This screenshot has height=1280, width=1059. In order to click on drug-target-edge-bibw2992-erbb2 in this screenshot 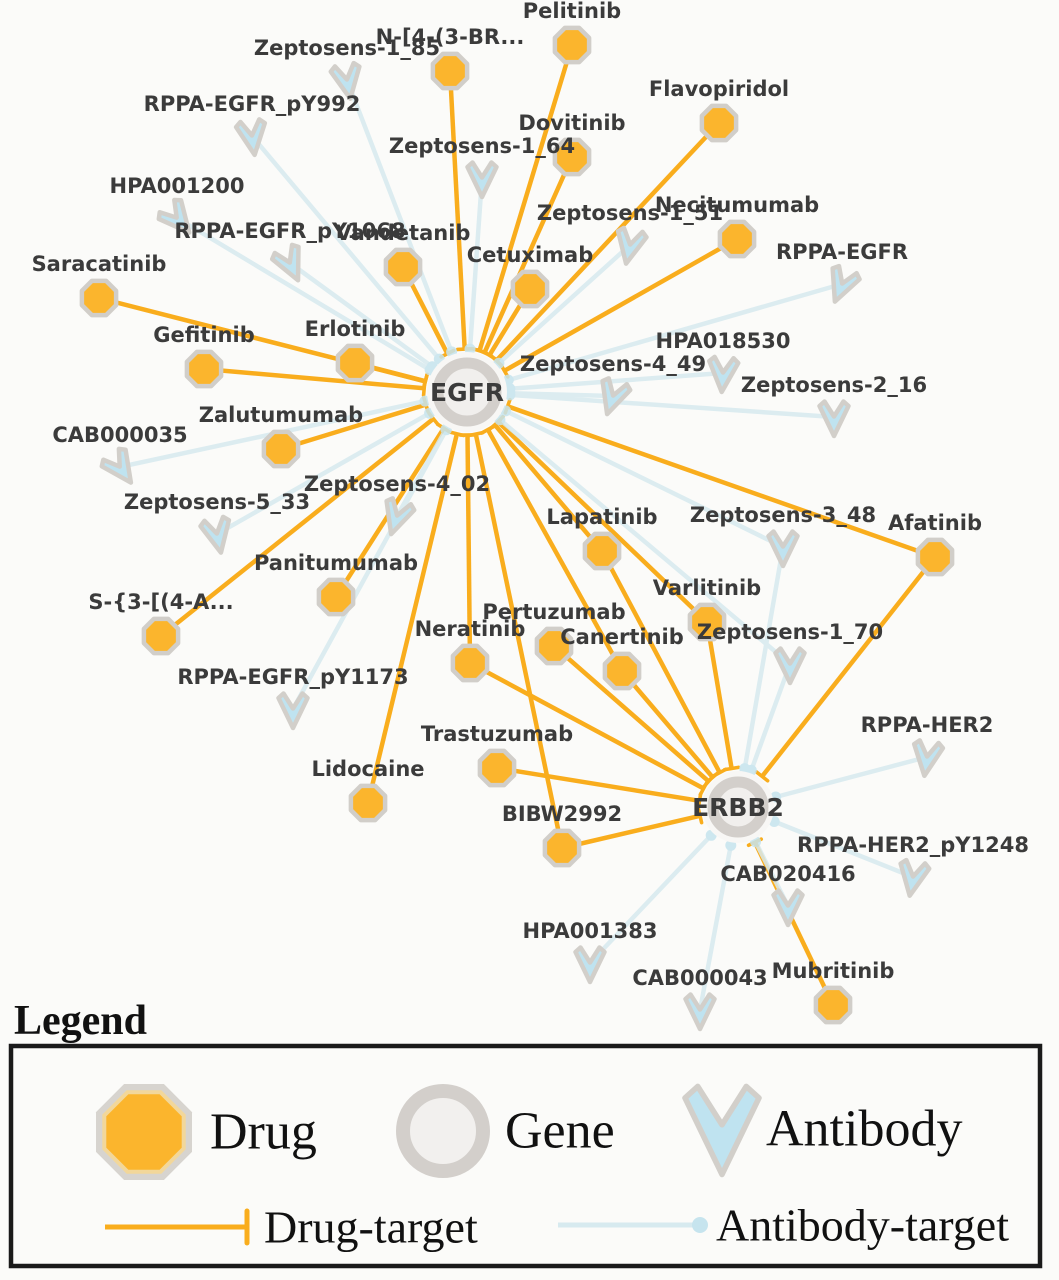, I will do `click(632, 829)`.